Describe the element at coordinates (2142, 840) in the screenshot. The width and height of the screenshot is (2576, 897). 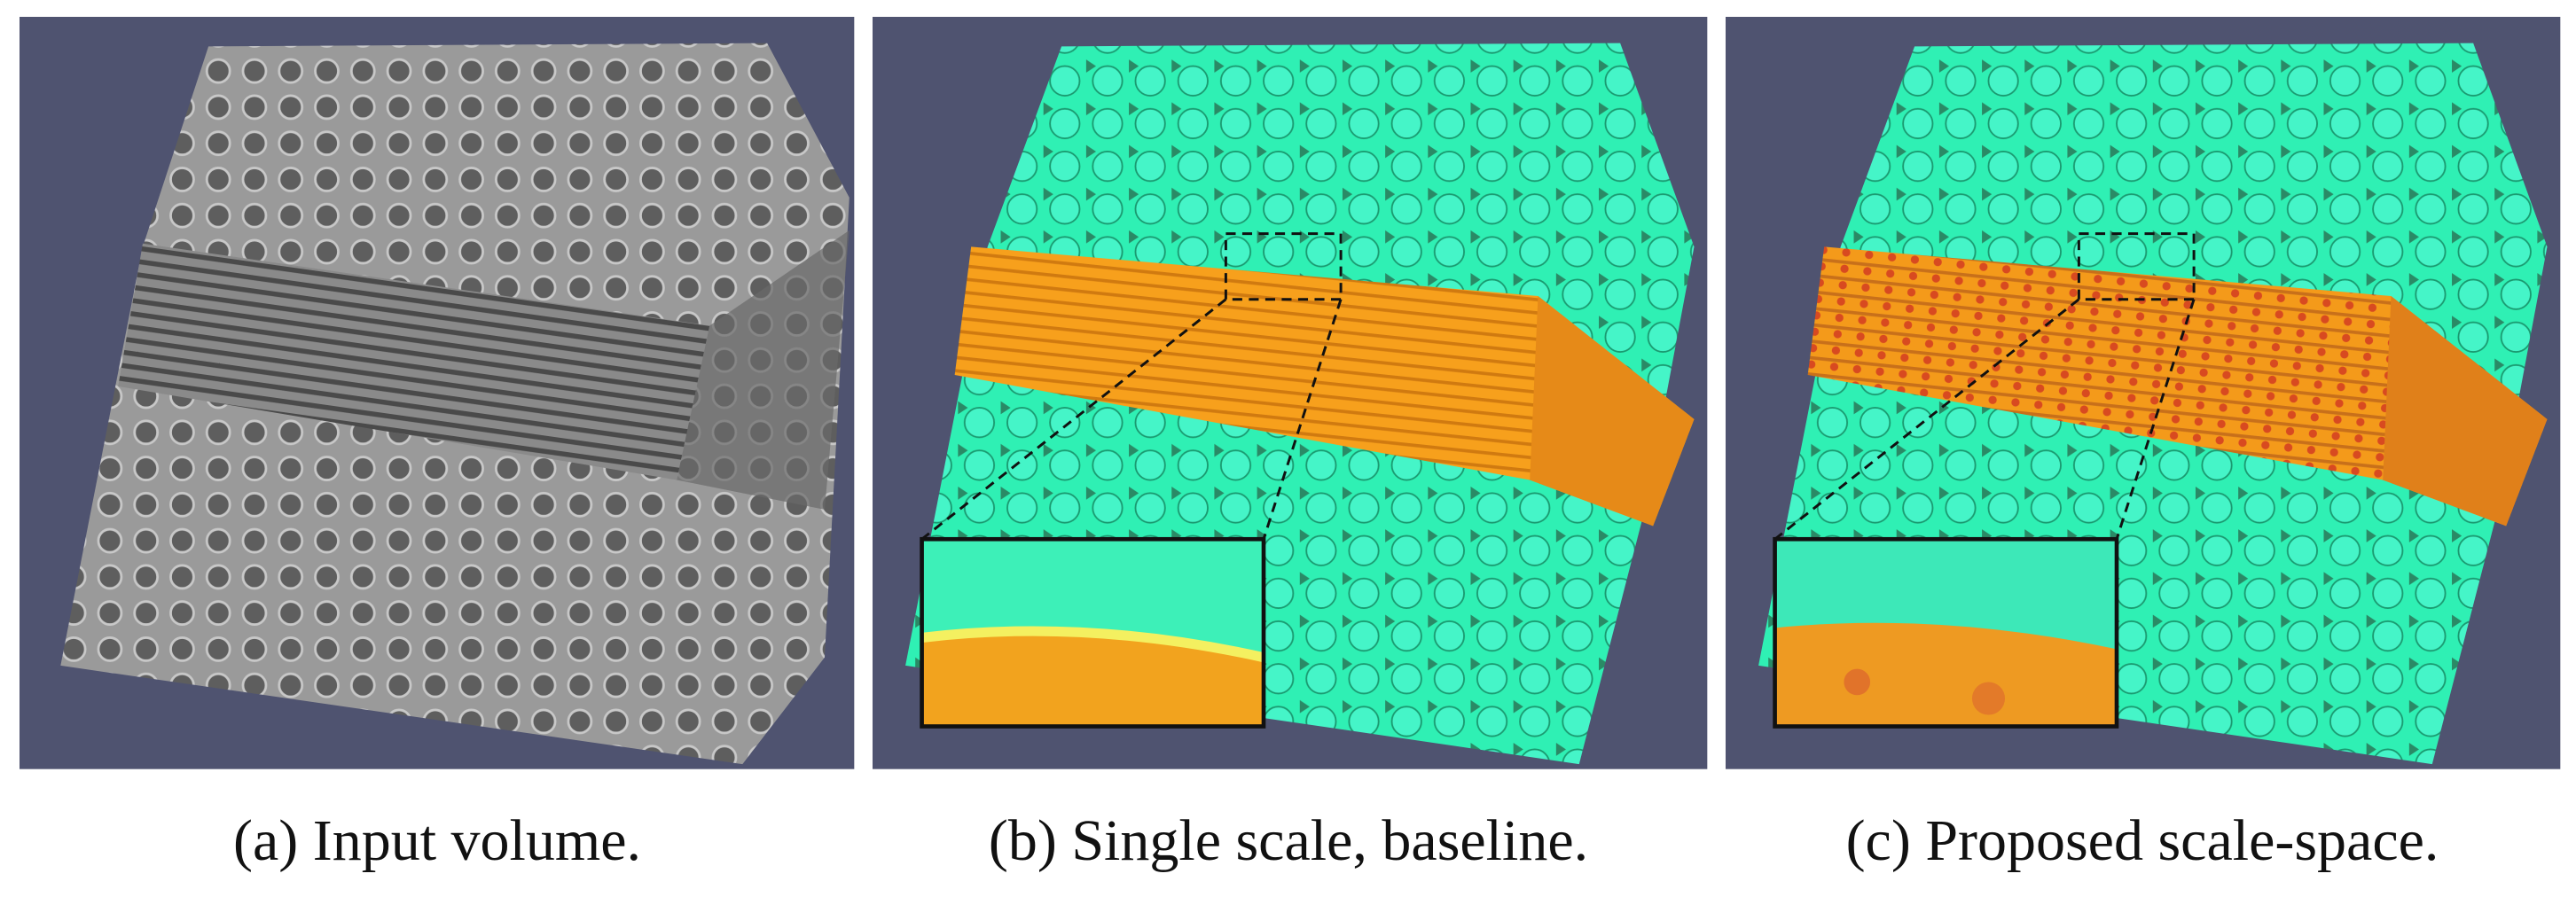
I see `caption: (c) Proposed scale-space.` at that location.